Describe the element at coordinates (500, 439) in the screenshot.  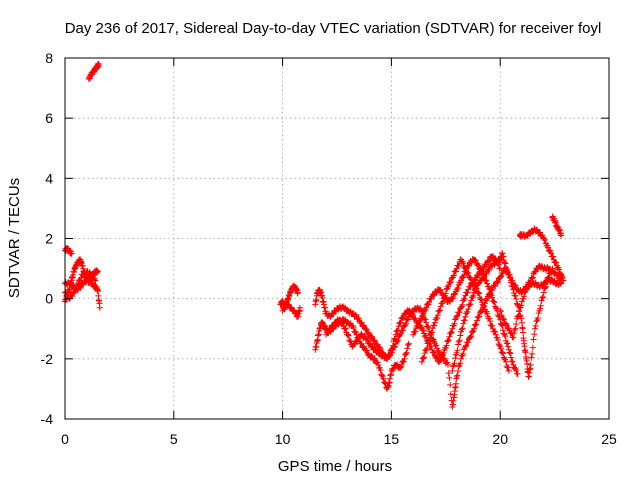
I see `x-tick-label: 20` at that location.